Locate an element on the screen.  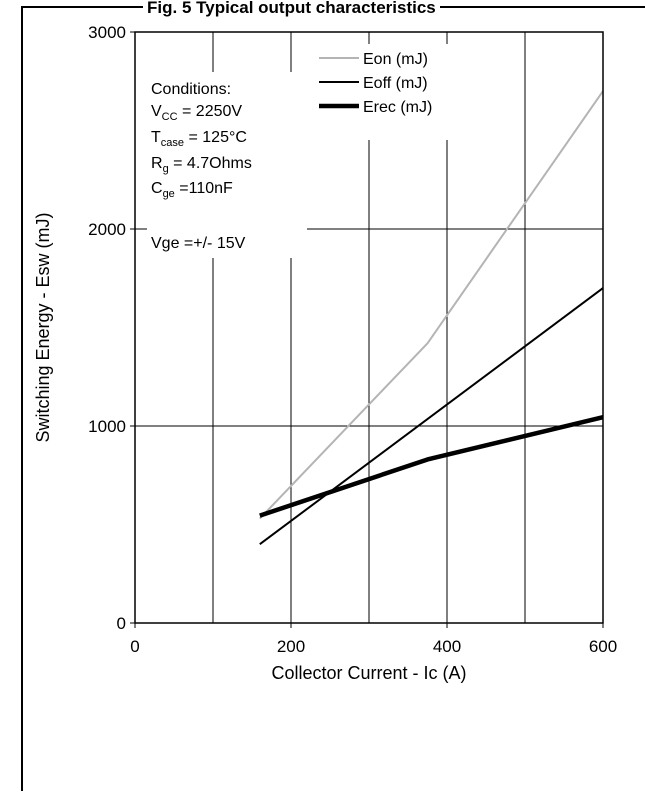
y-axis-label: Switching Energy - Esw (mJ) is located at coordinates (43, 327).